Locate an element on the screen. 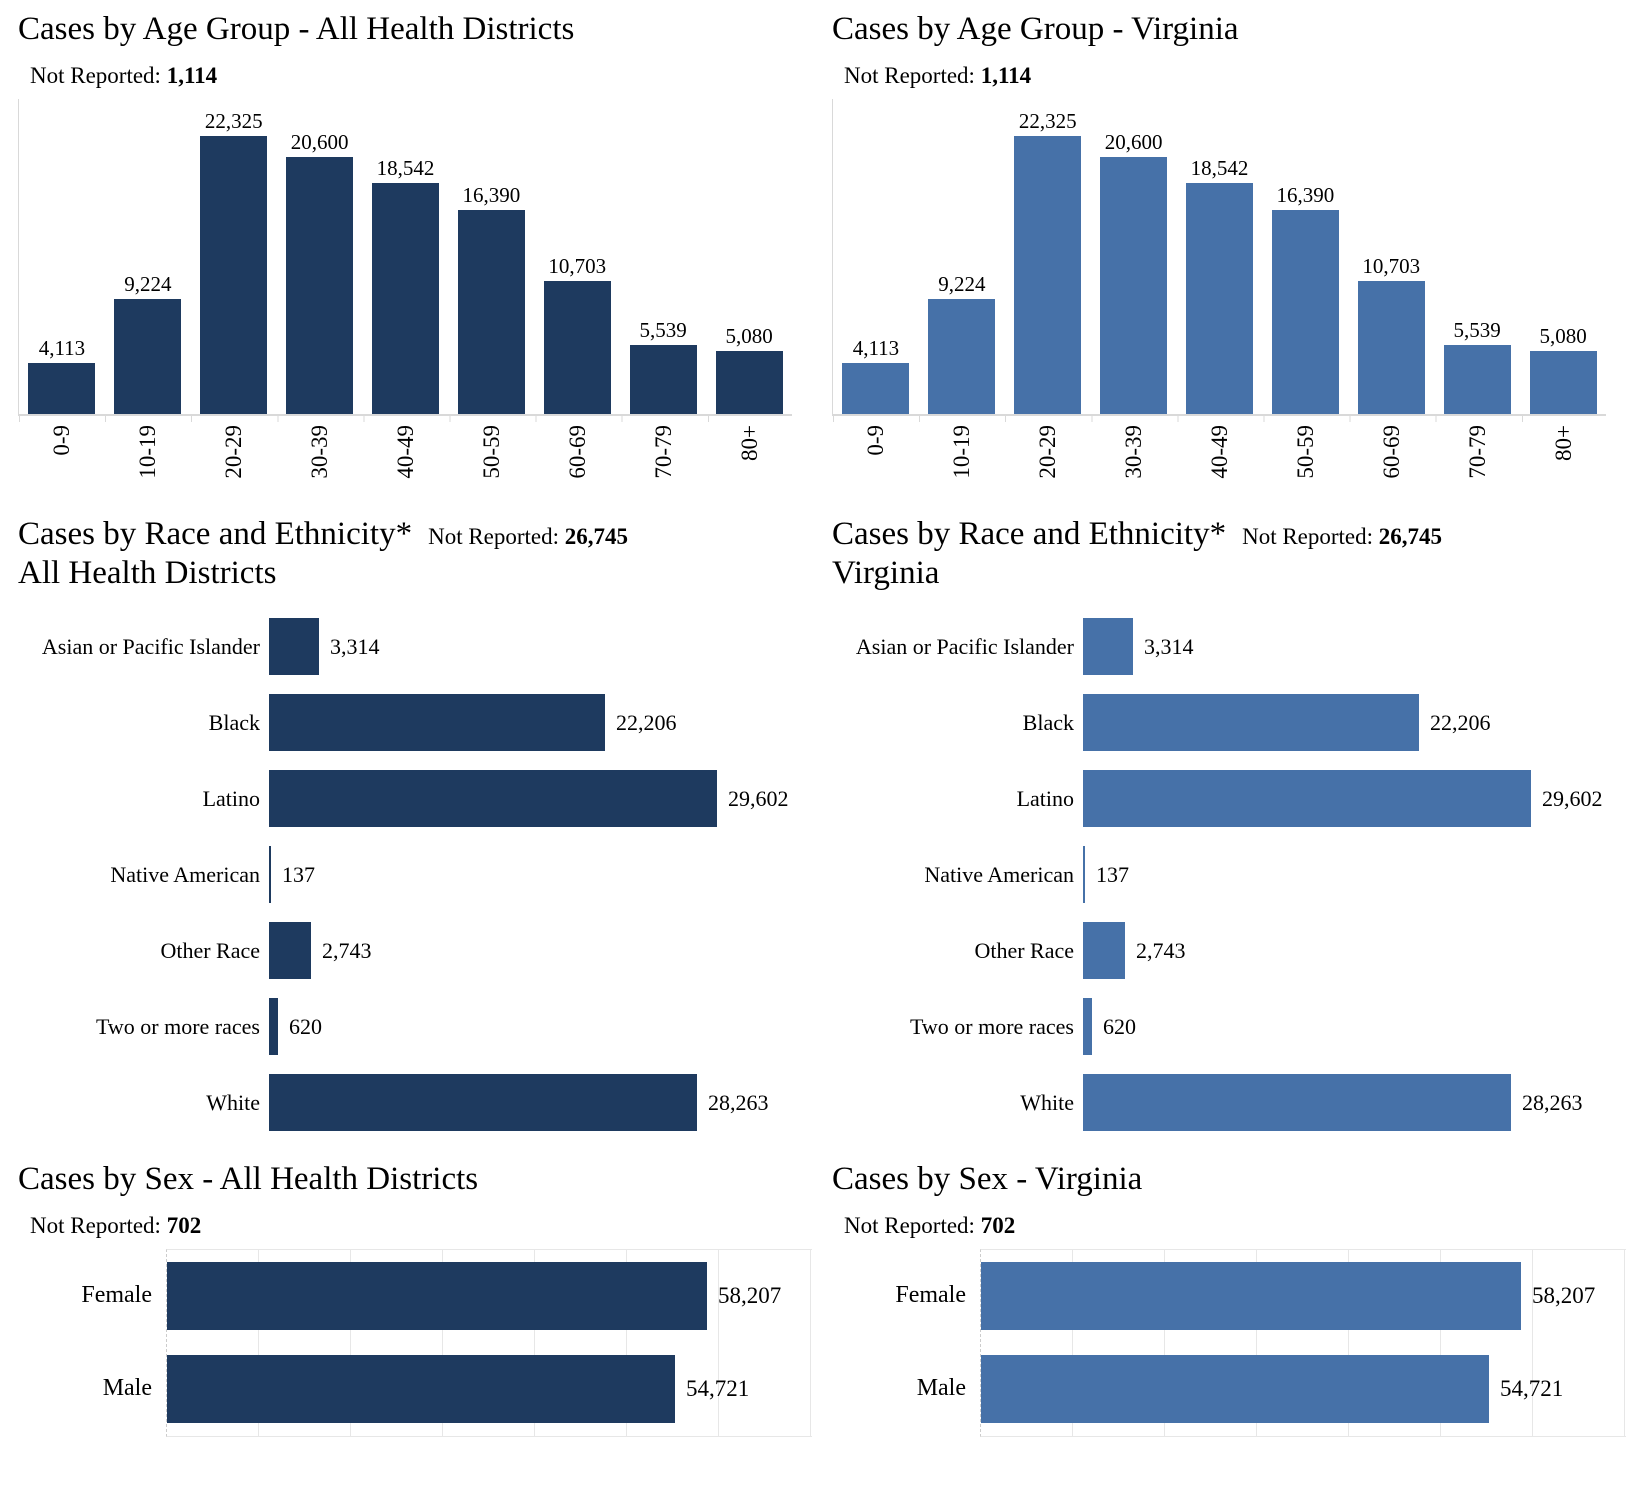 The height and width of the screenshot is (1490, 1628). bar-group: 9,224 is located at coordinates (962, 343).